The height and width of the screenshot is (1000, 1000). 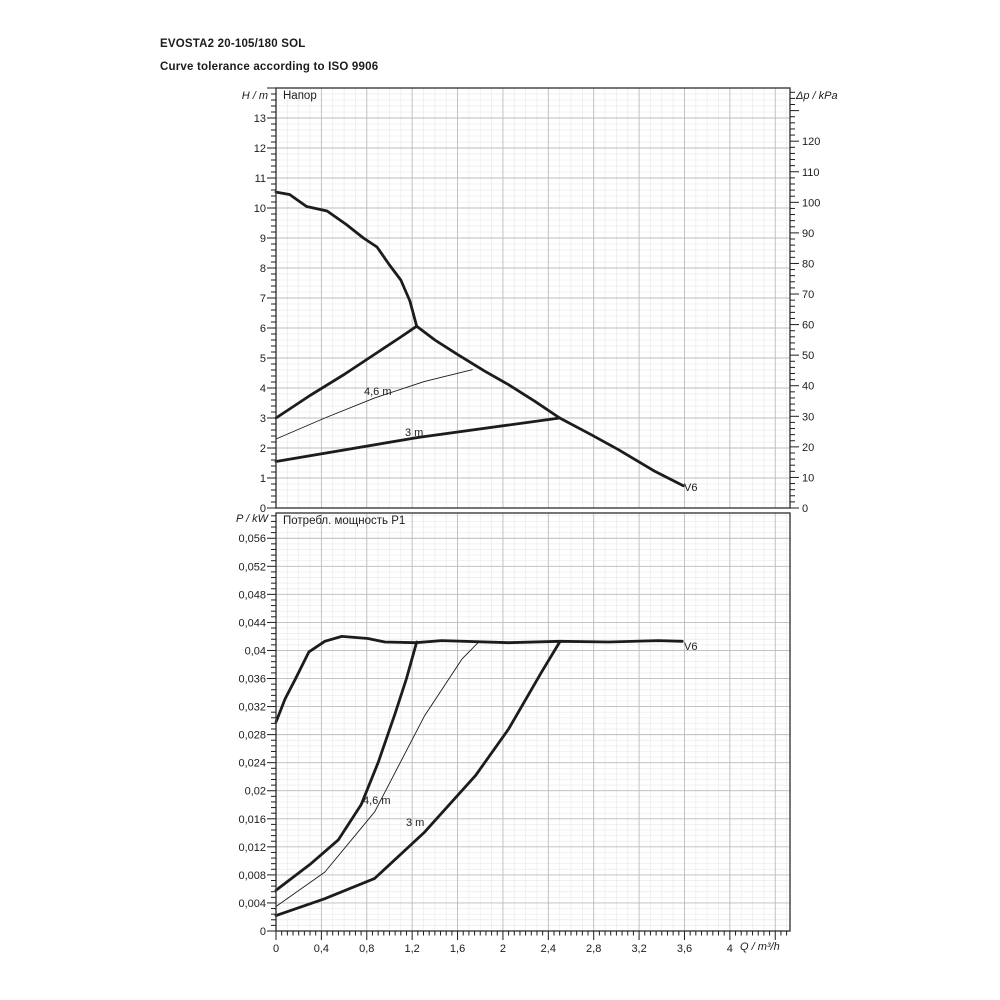 I want to click on y-tick-label: 0,048, so click(x=252, y=595).